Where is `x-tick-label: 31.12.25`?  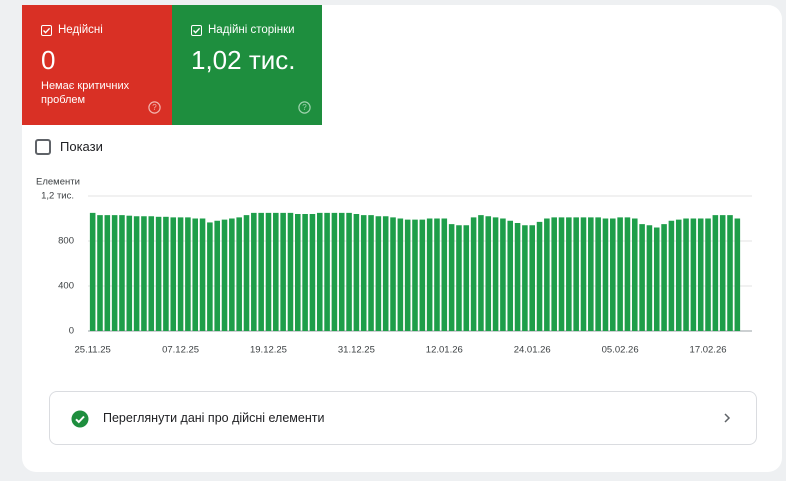 x-tick-label: 31.12.25 is located at coordinates (356, 350).